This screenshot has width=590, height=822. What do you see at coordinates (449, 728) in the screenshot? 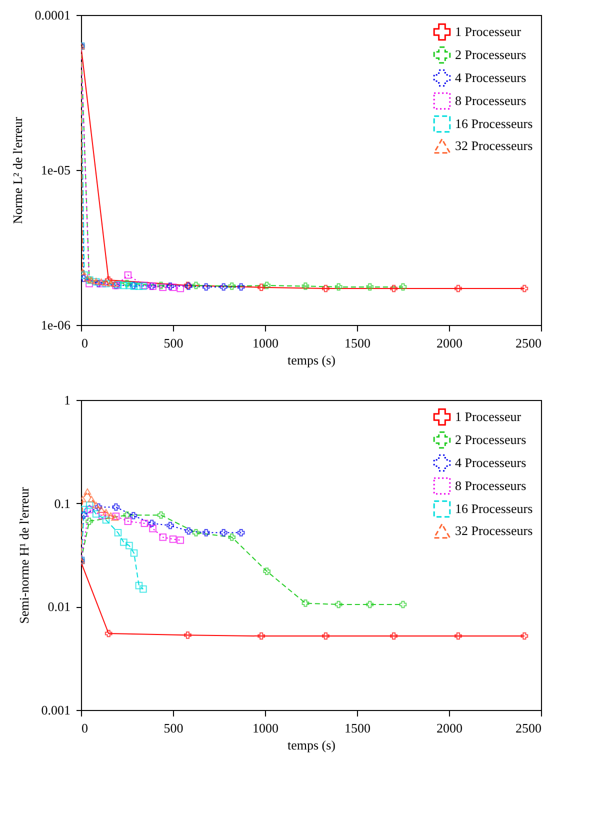
I see `x-tick-label: 2000` at bounding box center [449, 728].